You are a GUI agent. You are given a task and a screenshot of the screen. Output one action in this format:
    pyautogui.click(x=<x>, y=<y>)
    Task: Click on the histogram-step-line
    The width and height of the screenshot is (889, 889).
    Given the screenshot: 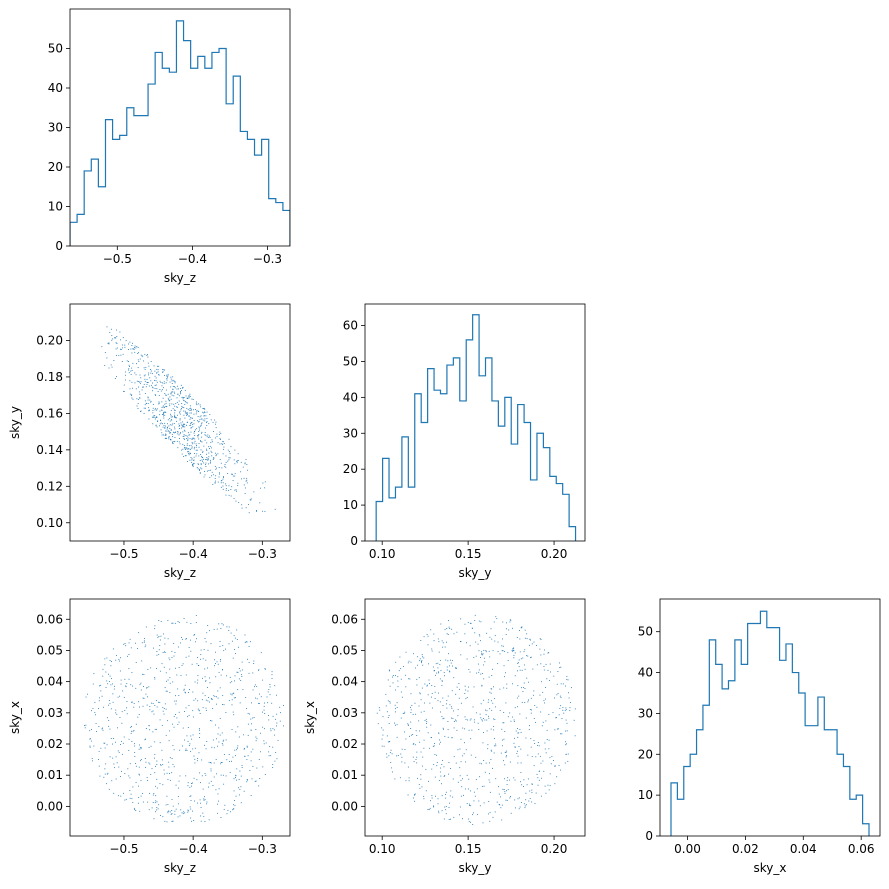 What is the action you would take?
    pyautogui.click(x=476, y=427)
    